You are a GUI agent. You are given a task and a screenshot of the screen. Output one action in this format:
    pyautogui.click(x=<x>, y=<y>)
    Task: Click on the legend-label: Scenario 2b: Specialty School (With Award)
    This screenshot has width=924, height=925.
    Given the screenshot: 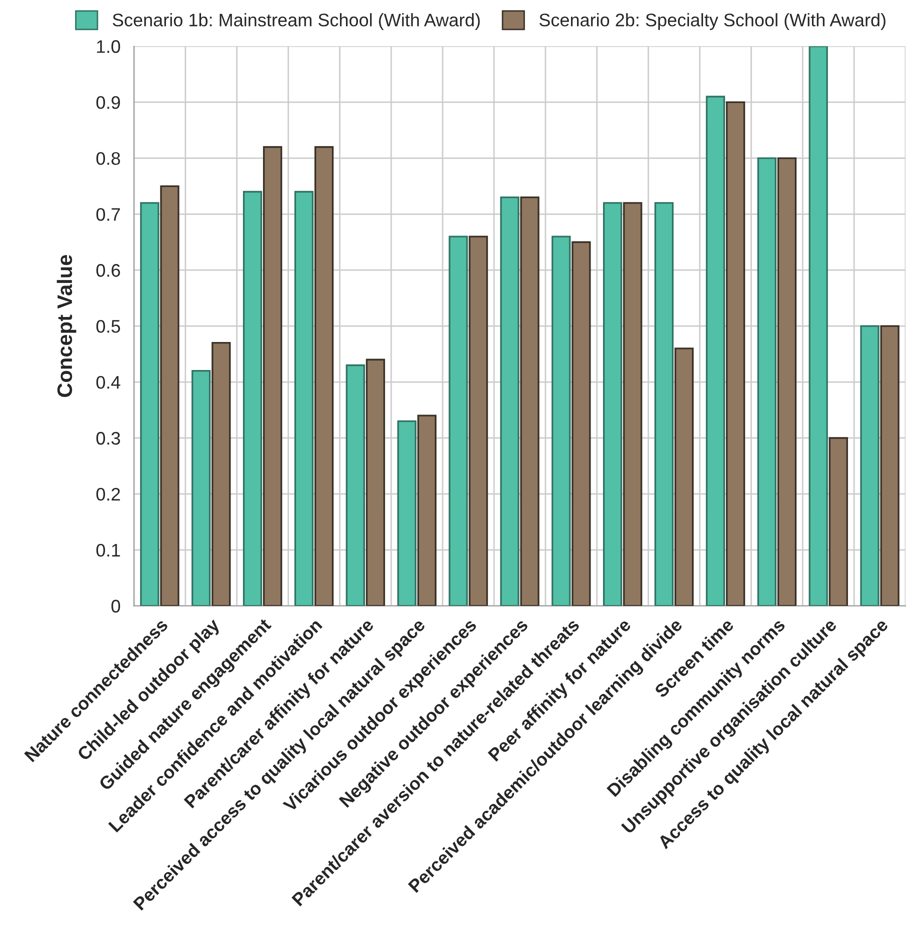 What is the action you would take?
    pyautogui.click(x=712, y=21)
    